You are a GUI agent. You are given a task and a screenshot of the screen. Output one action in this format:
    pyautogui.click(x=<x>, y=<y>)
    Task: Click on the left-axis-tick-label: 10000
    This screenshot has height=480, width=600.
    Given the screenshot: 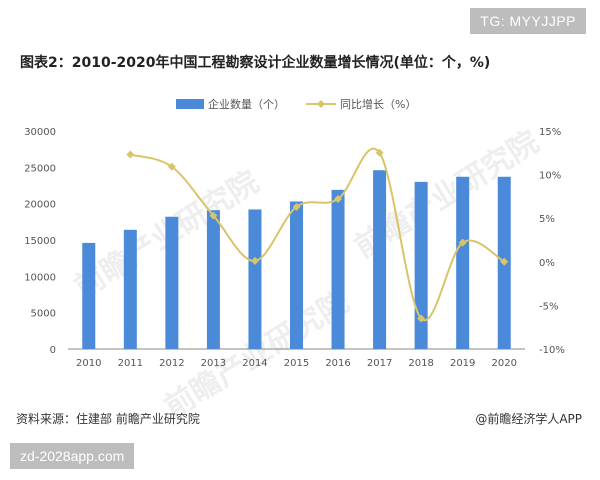 What is the action you would take?
    pyautogui.click(x=40, y=277)
    